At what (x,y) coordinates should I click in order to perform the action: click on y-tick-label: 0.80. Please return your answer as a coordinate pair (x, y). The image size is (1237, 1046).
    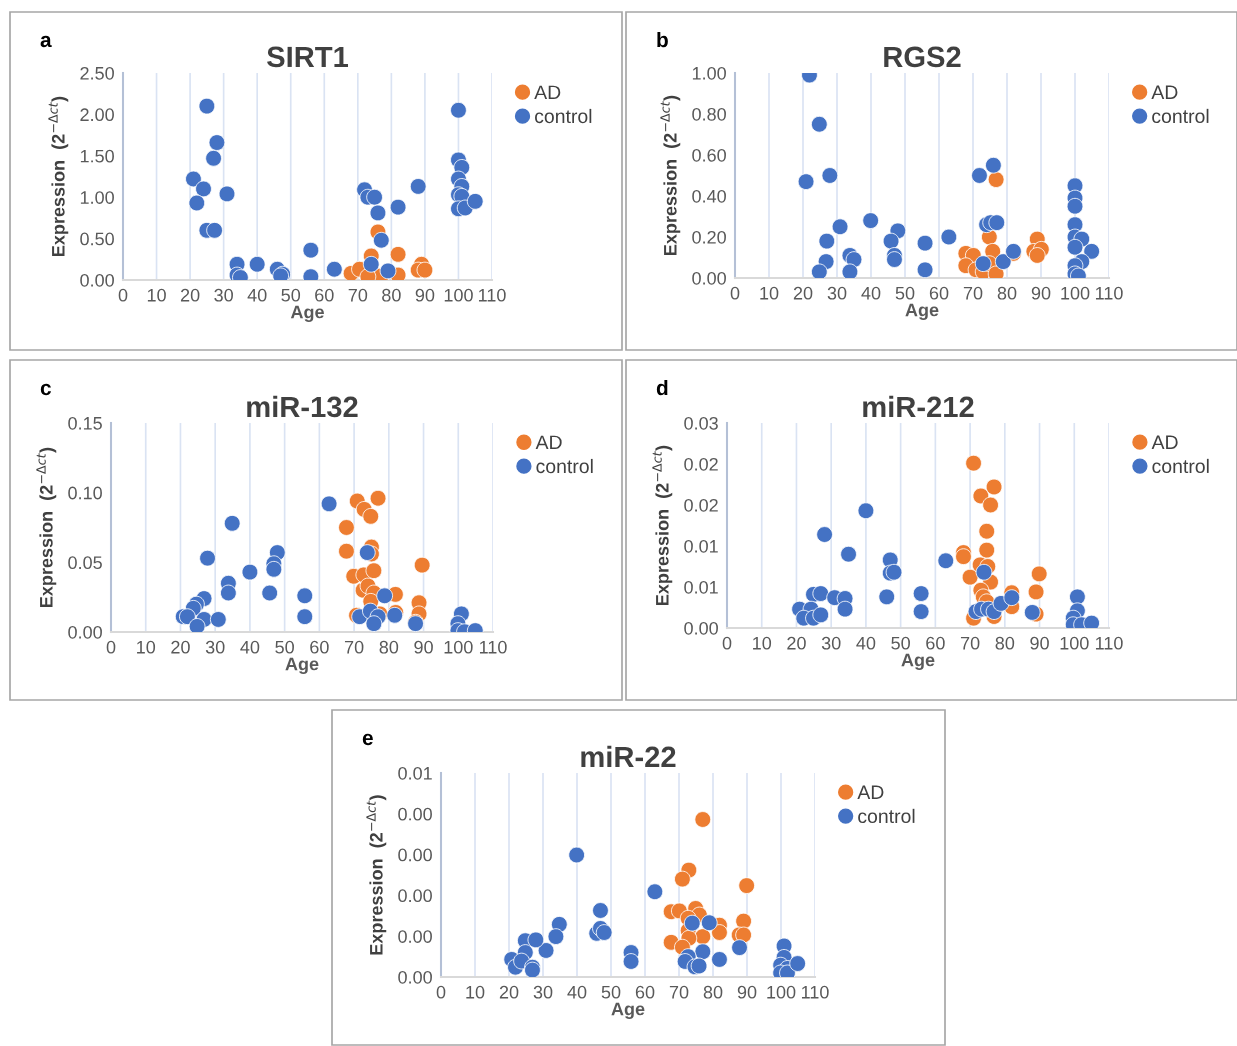
    Looking at the image, I should click on (709, 114).